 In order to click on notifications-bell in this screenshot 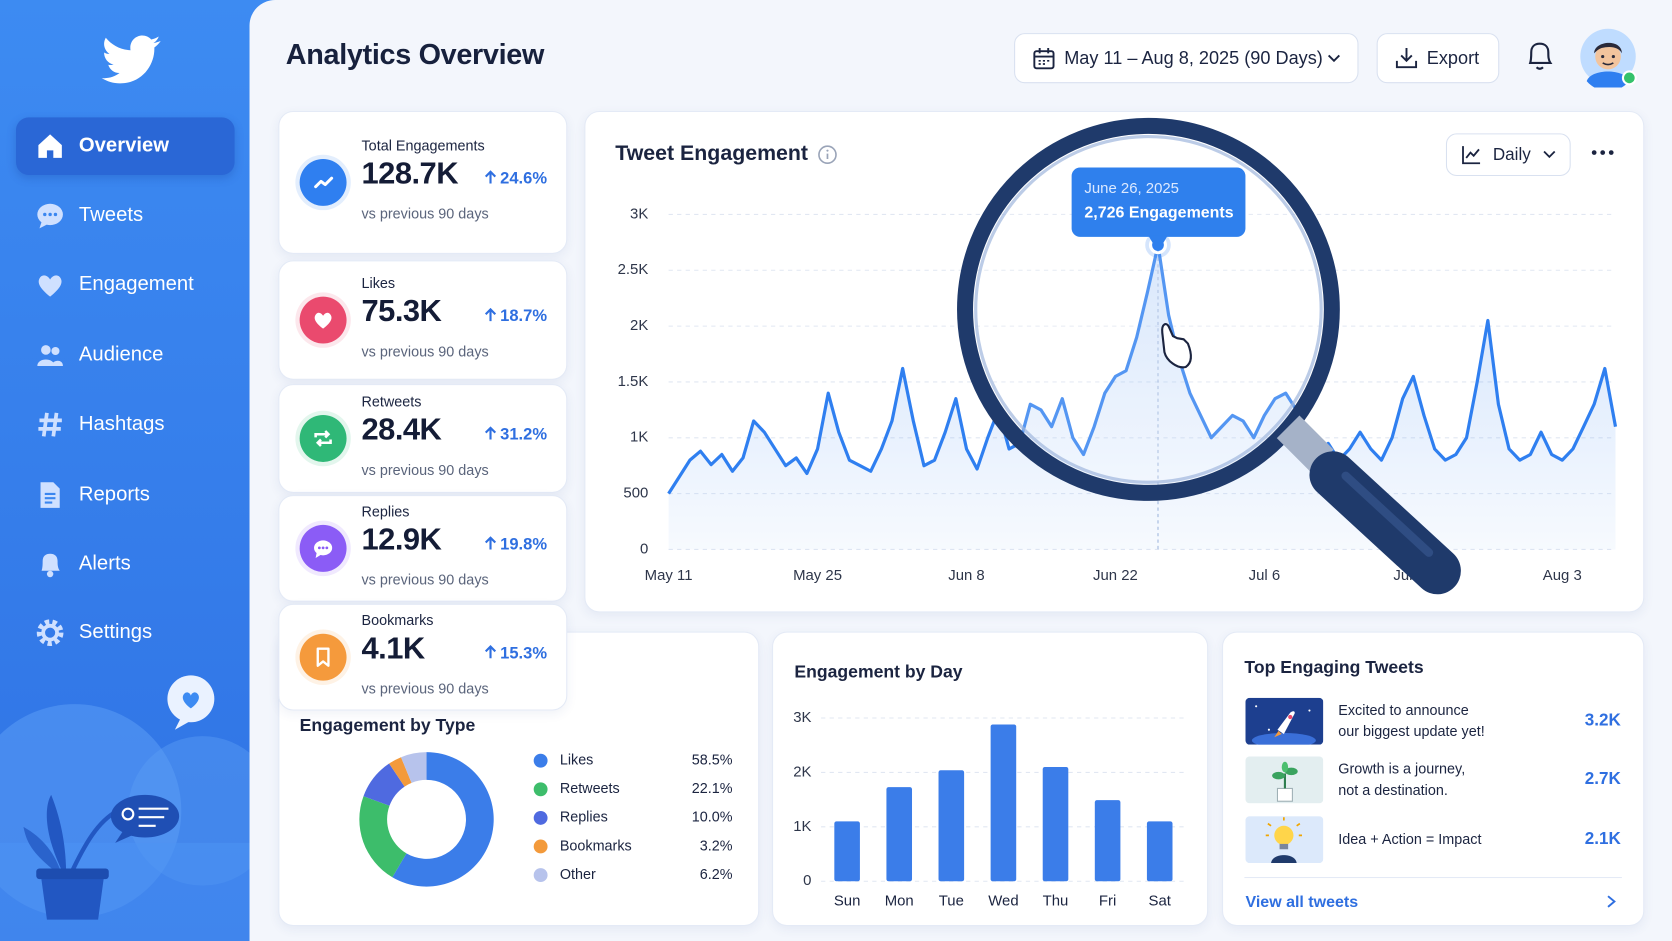, I will do `click(1540, 57)`.